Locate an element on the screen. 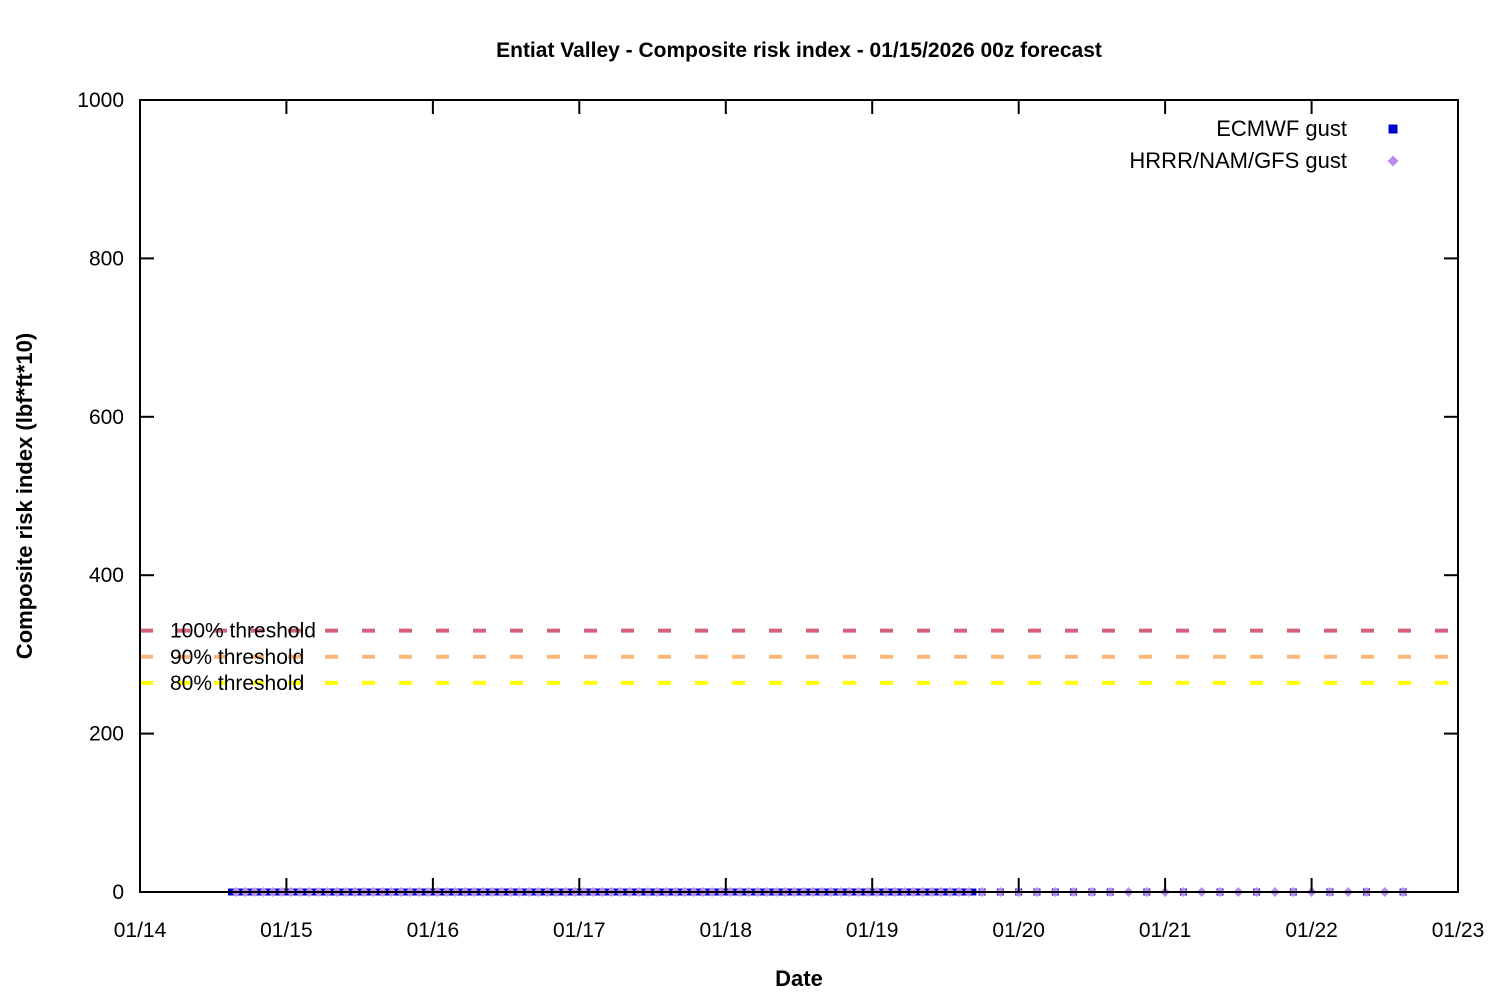 Image resolution: width=1500 pixels, height=1000 pixels. x-tick-label: 01/20 is located at coordinates (1018, 930).